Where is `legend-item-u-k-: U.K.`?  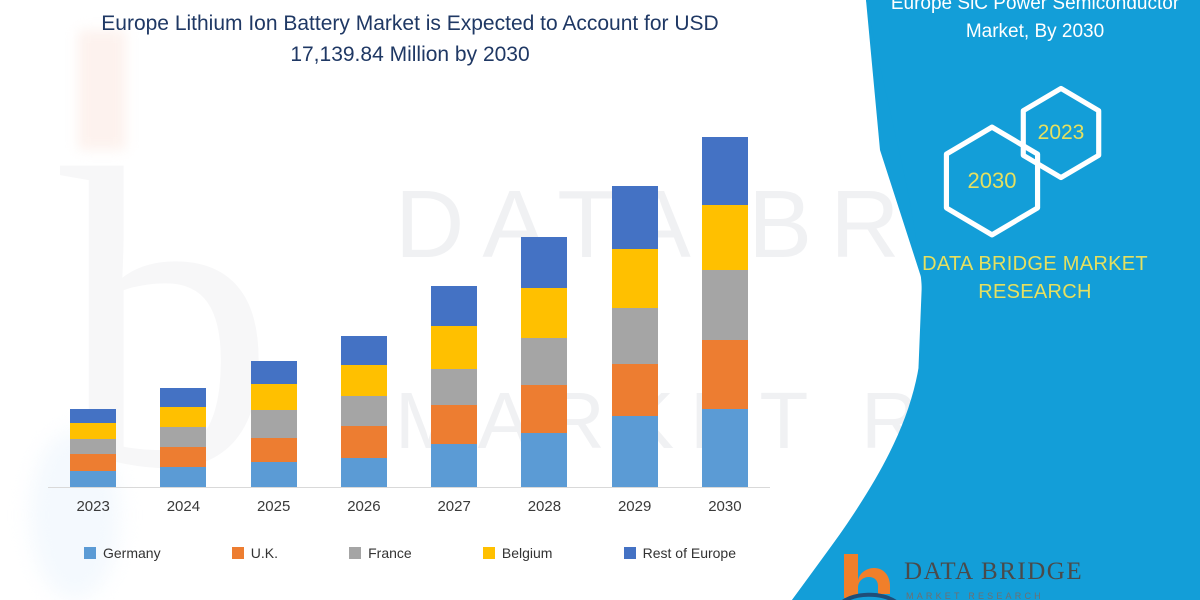
legend-item-u-k-: U.K. is located at coordinates (254, 553).